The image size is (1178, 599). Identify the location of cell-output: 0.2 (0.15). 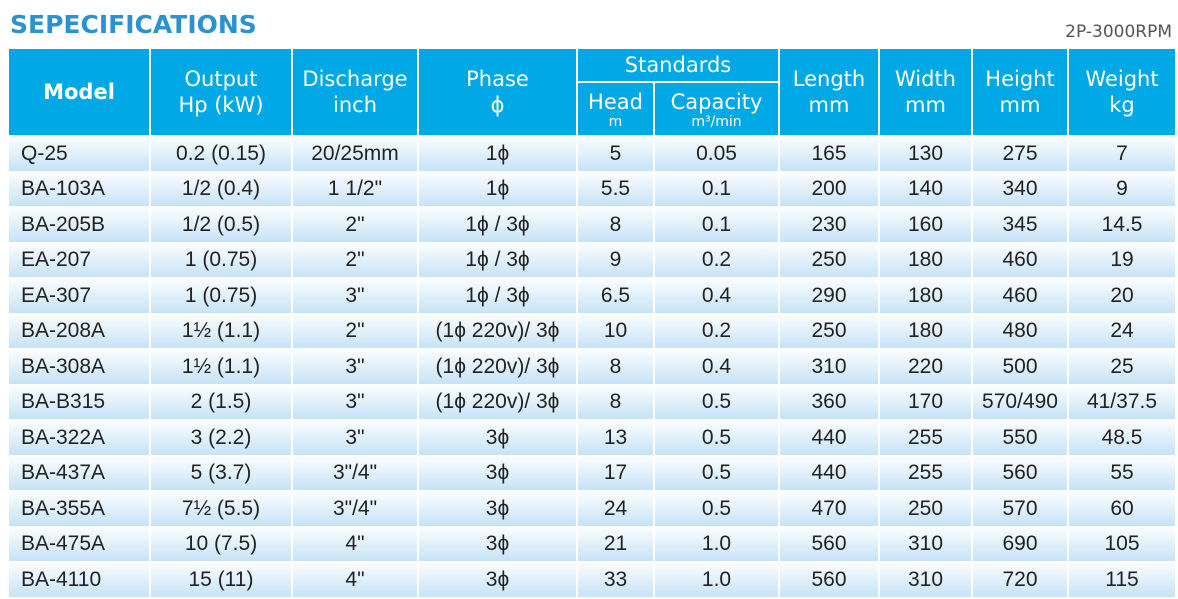
(221, 154).